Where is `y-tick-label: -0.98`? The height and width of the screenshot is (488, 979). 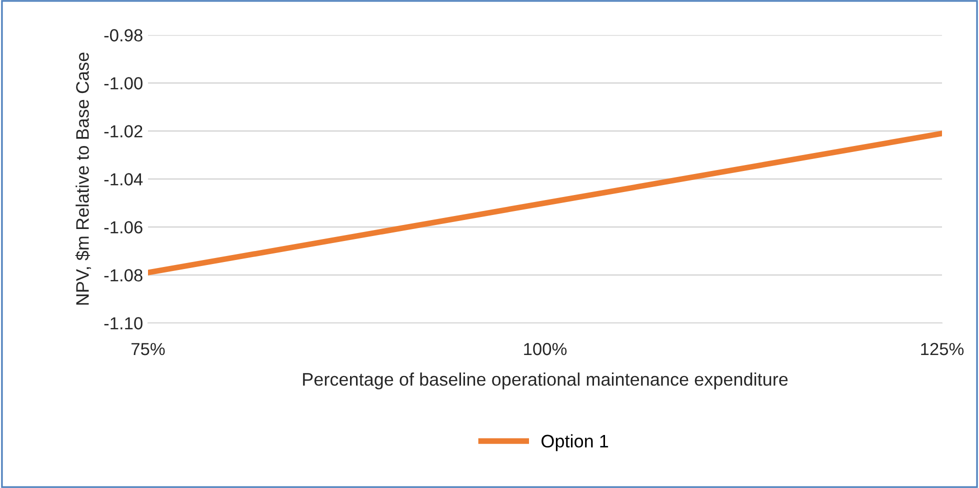 y-tick-label: -0.98 is located at coordinates (123, 35).